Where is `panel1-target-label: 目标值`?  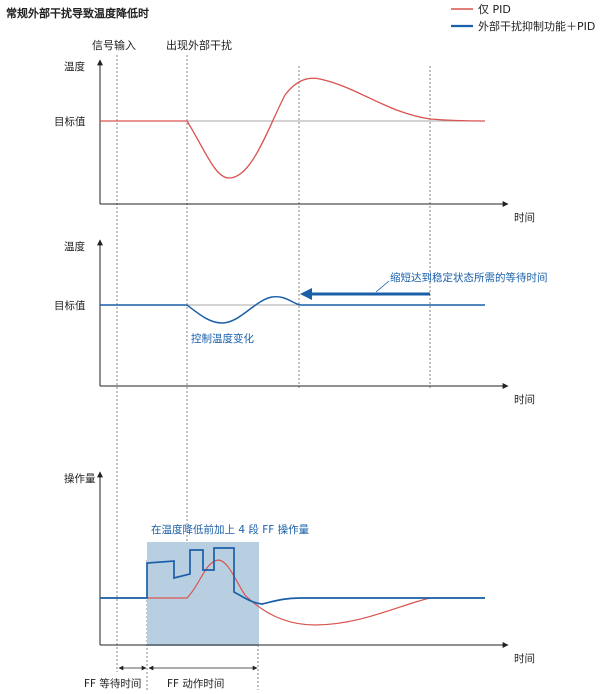 panel1-target-label: 目标值 is located at coordinates (70, 121).